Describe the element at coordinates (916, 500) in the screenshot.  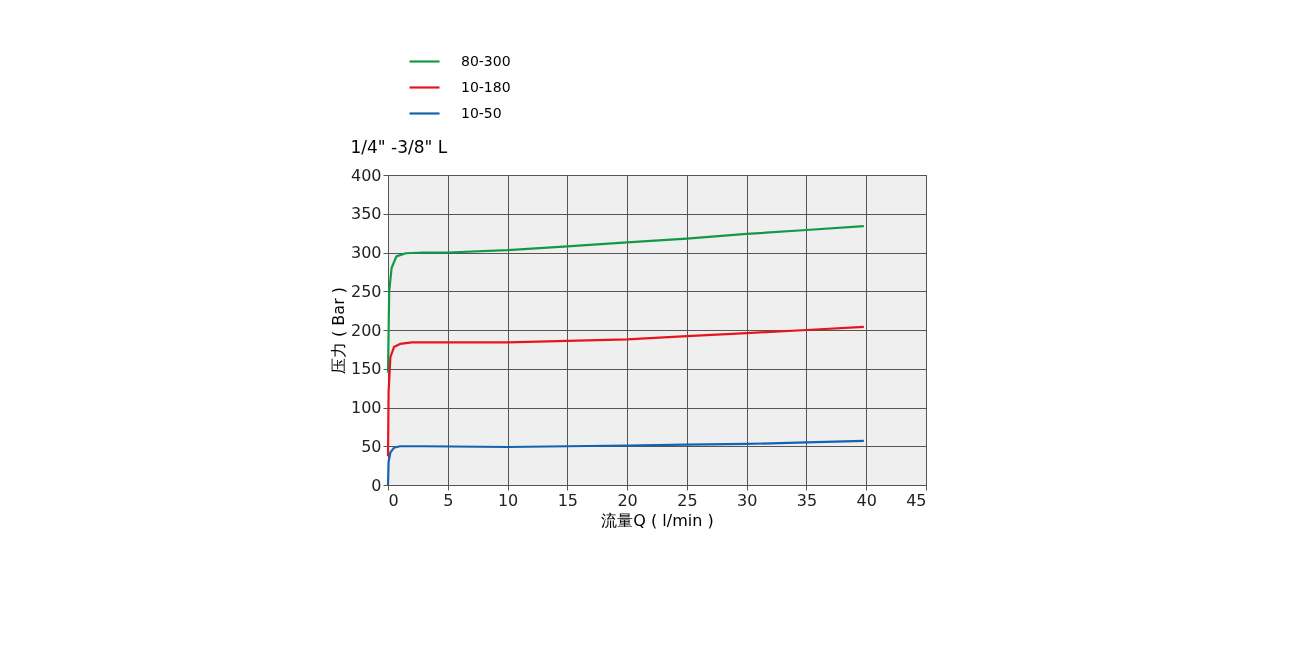
I see `x-tick-label: 45` at that location.